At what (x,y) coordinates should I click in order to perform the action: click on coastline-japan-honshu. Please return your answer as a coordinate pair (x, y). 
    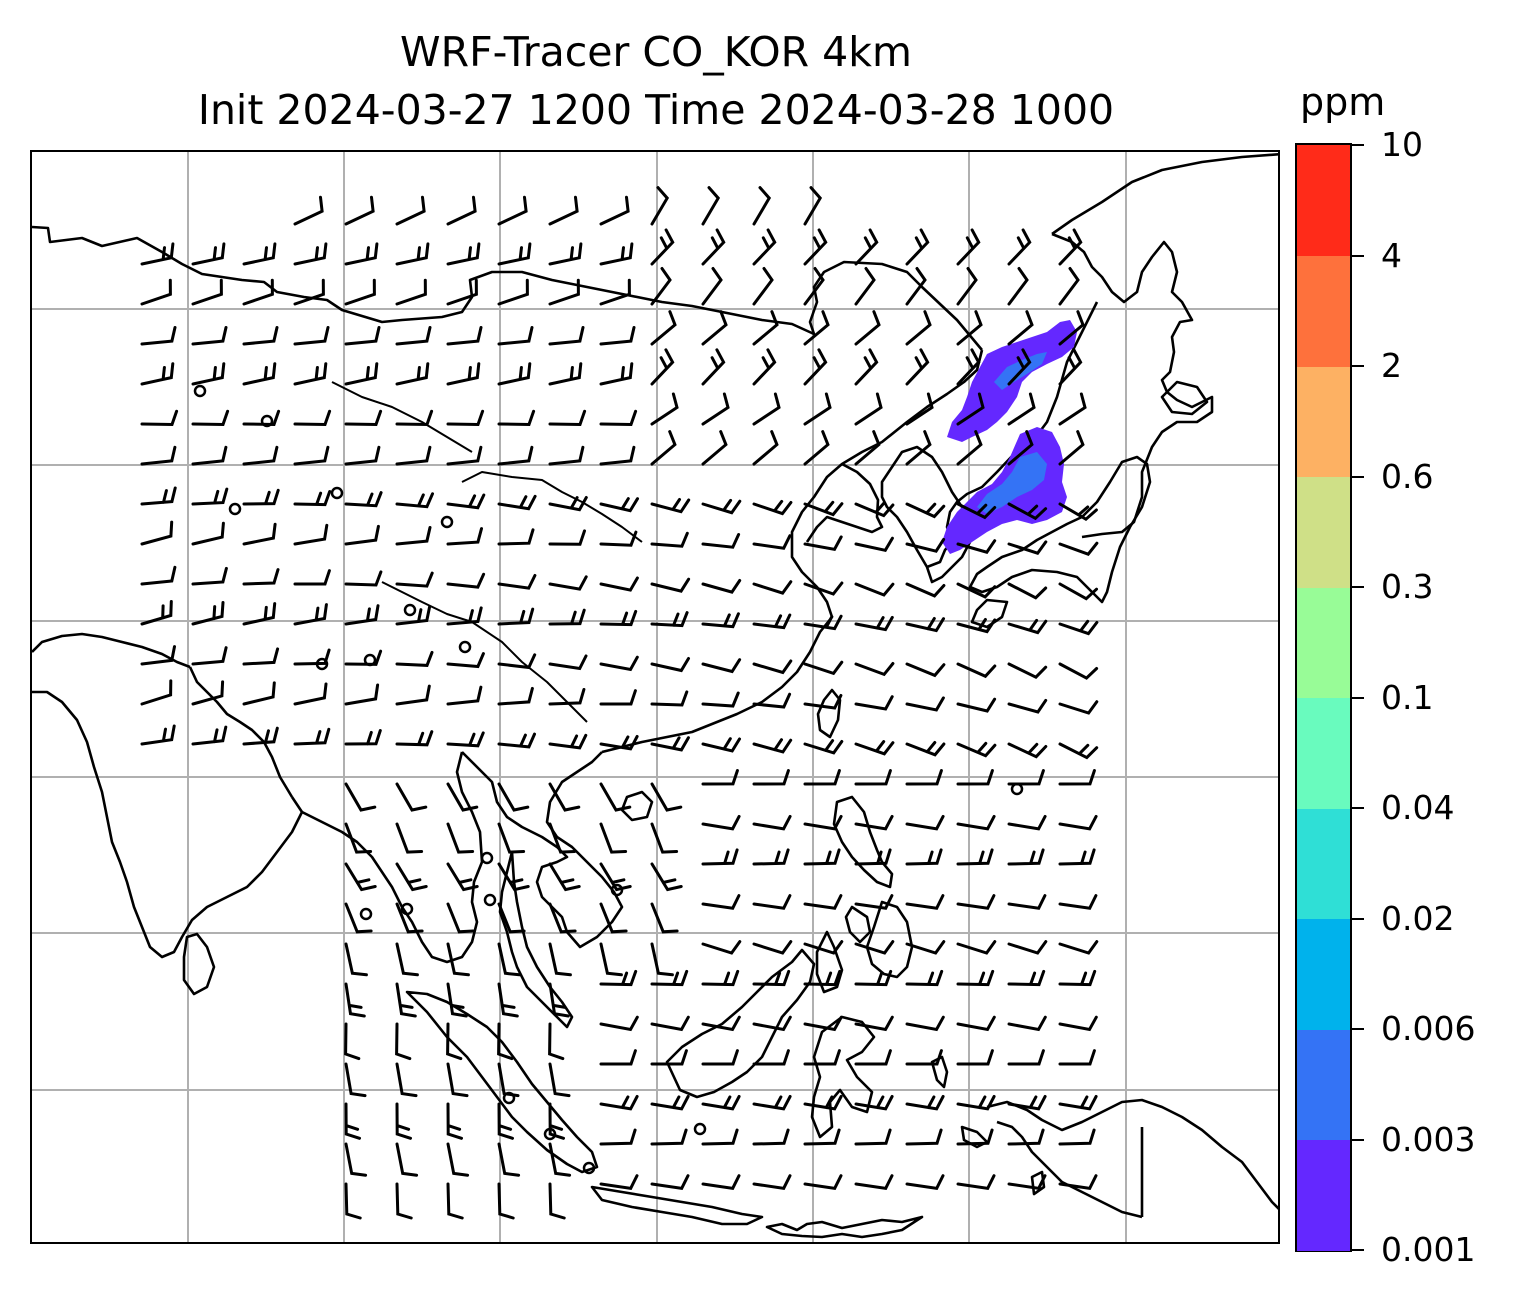
    Looking at the image, I should click on (1060, 529).